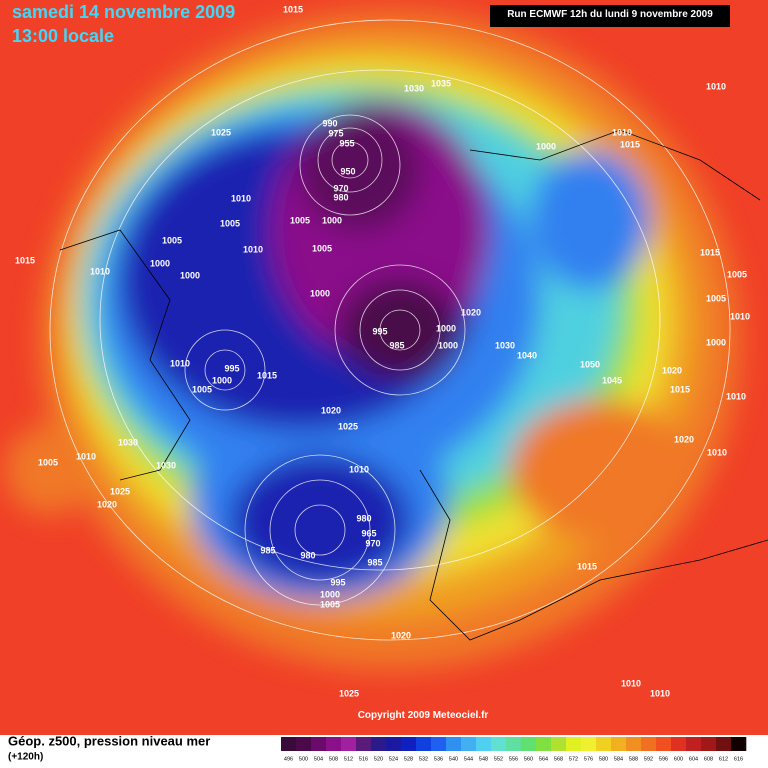  Describe the element at coordinates (408, 759) in the screenshot. I see `colorbar-tick-label: 528` at that location.